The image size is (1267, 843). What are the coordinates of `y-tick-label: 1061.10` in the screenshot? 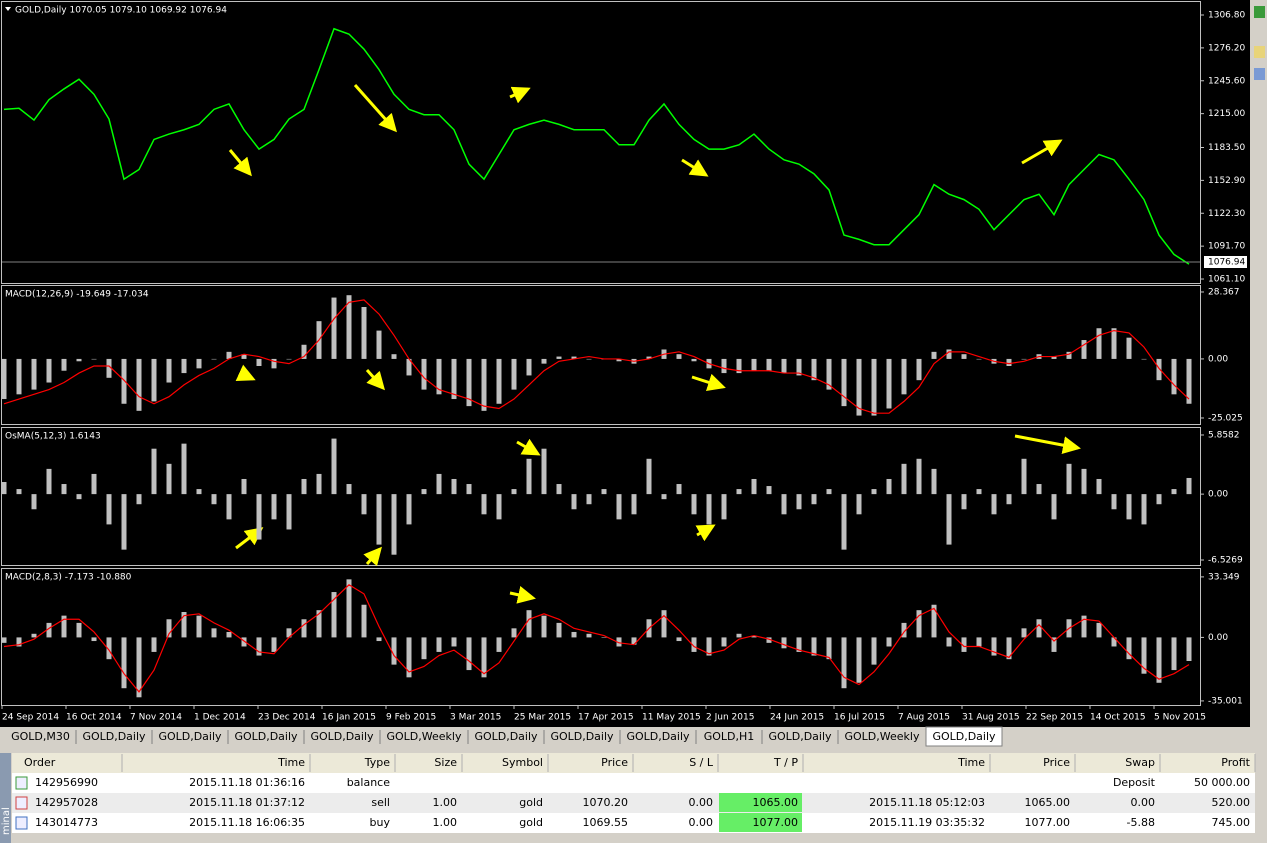 It's located at (1226, 280).